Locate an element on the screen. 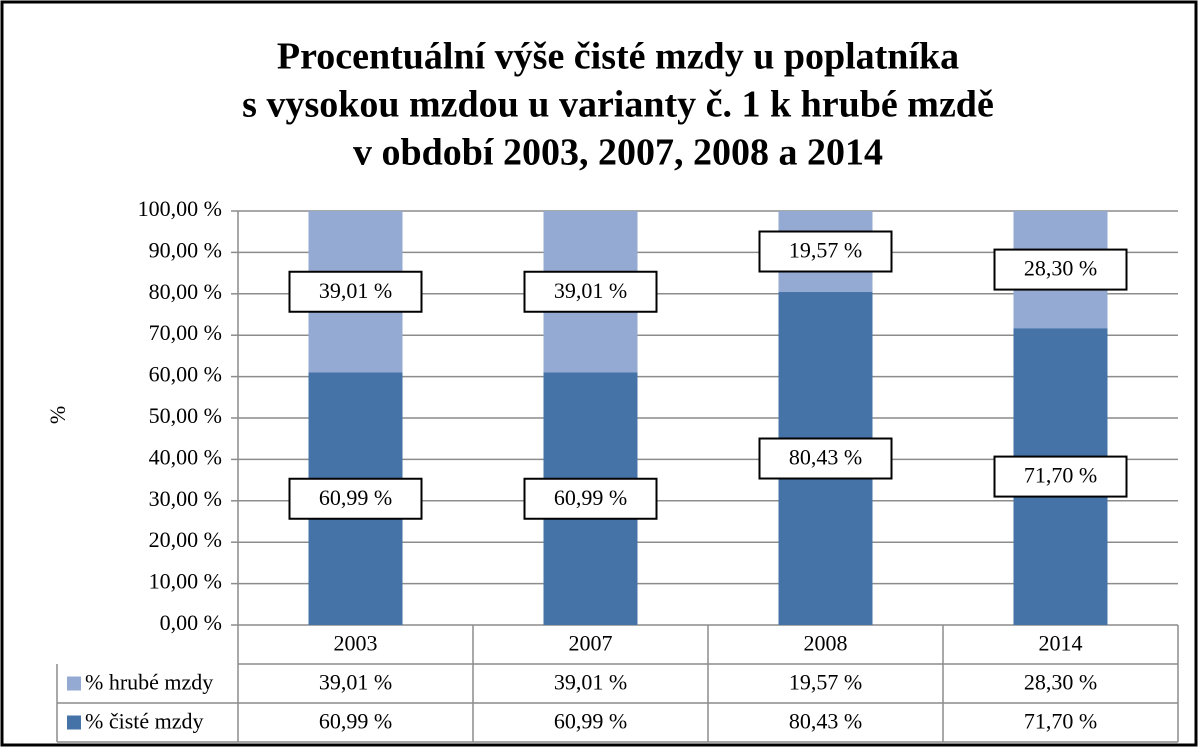 The width and height of the screenshot is (1198, 747). table-value: 80,43 % is located at coordinates (825, 721).